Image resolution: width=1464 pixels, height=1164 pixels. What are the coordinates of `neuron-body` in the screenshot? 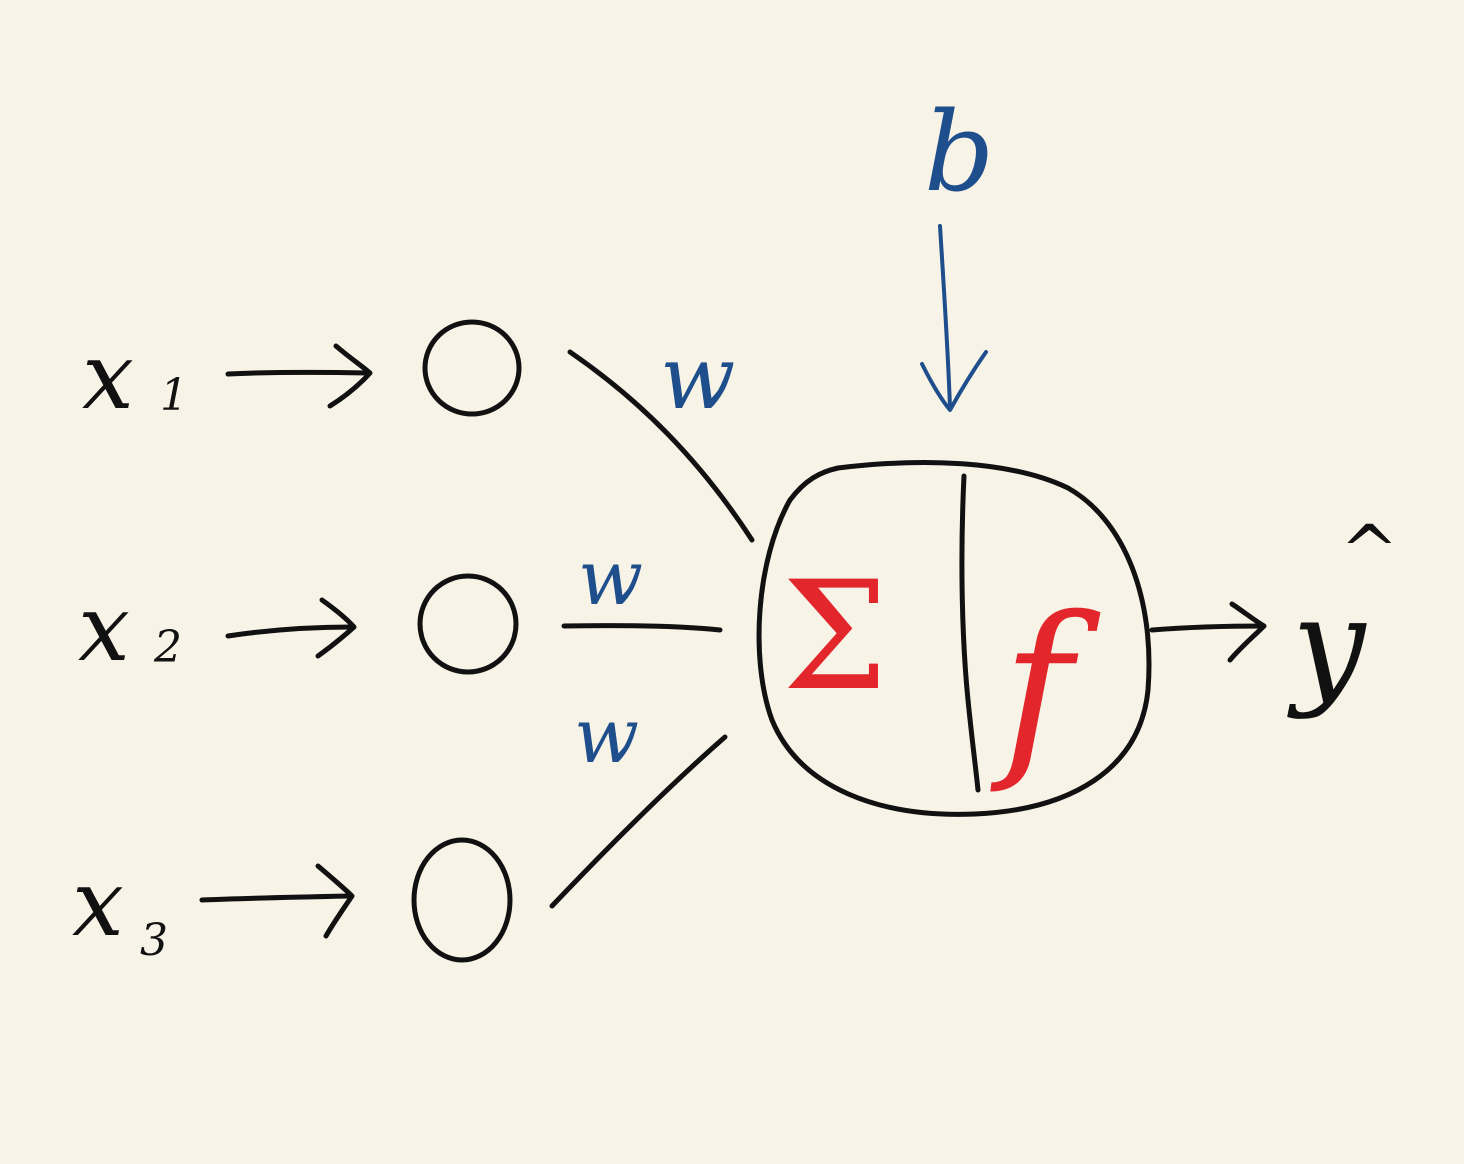 It's located at (954, 638).